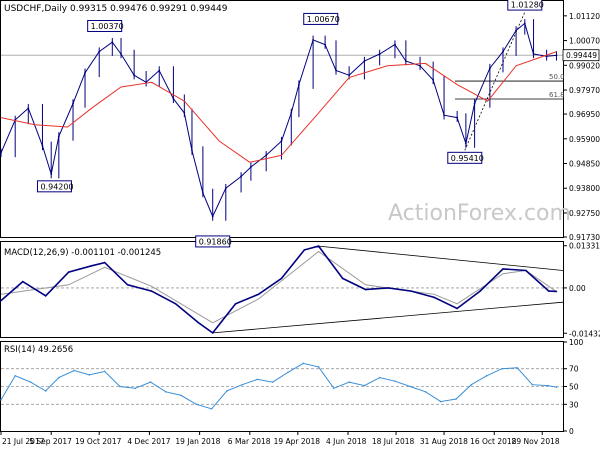 The width and height of the screenshot is (600, 455). What do you see at coordinates (107, 26) in the screenshot?
I see `swing-label: 1.00370` at bounding box center [107, 26].